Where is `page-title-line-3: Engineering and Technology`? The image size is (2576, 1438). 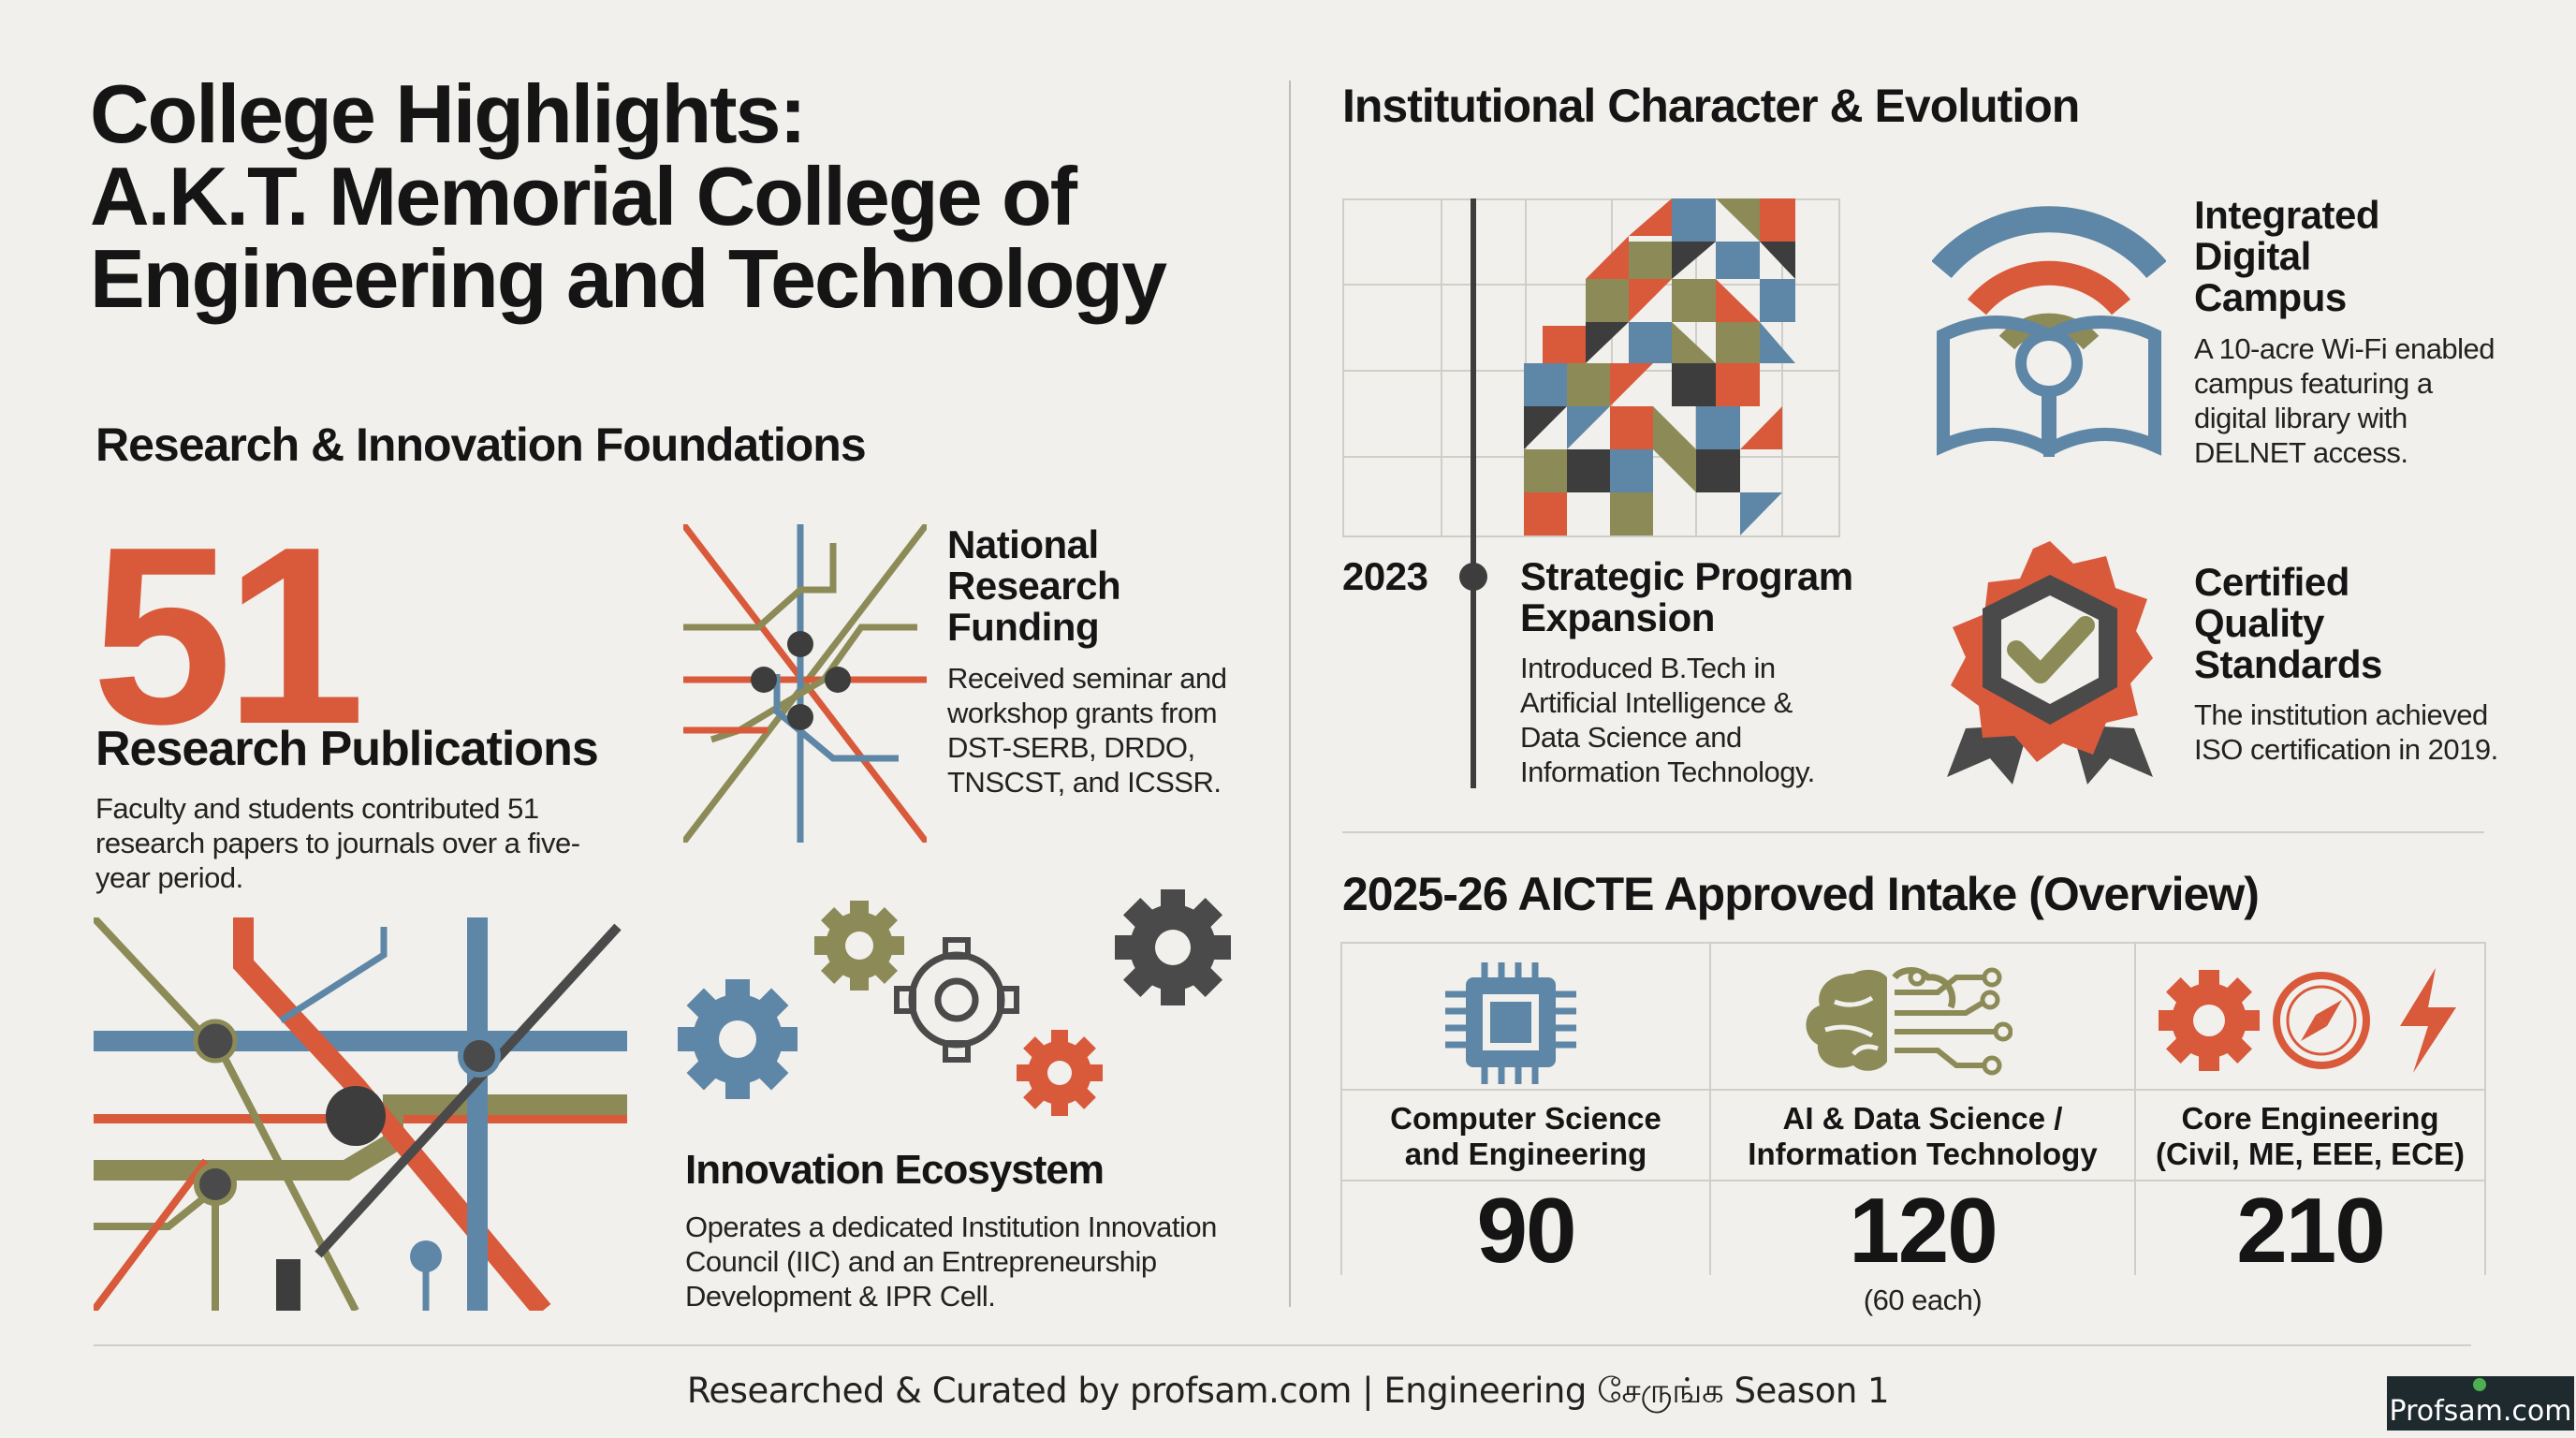 page-title-line-3: Engineering and Technology is located at coordinates (628, 278).